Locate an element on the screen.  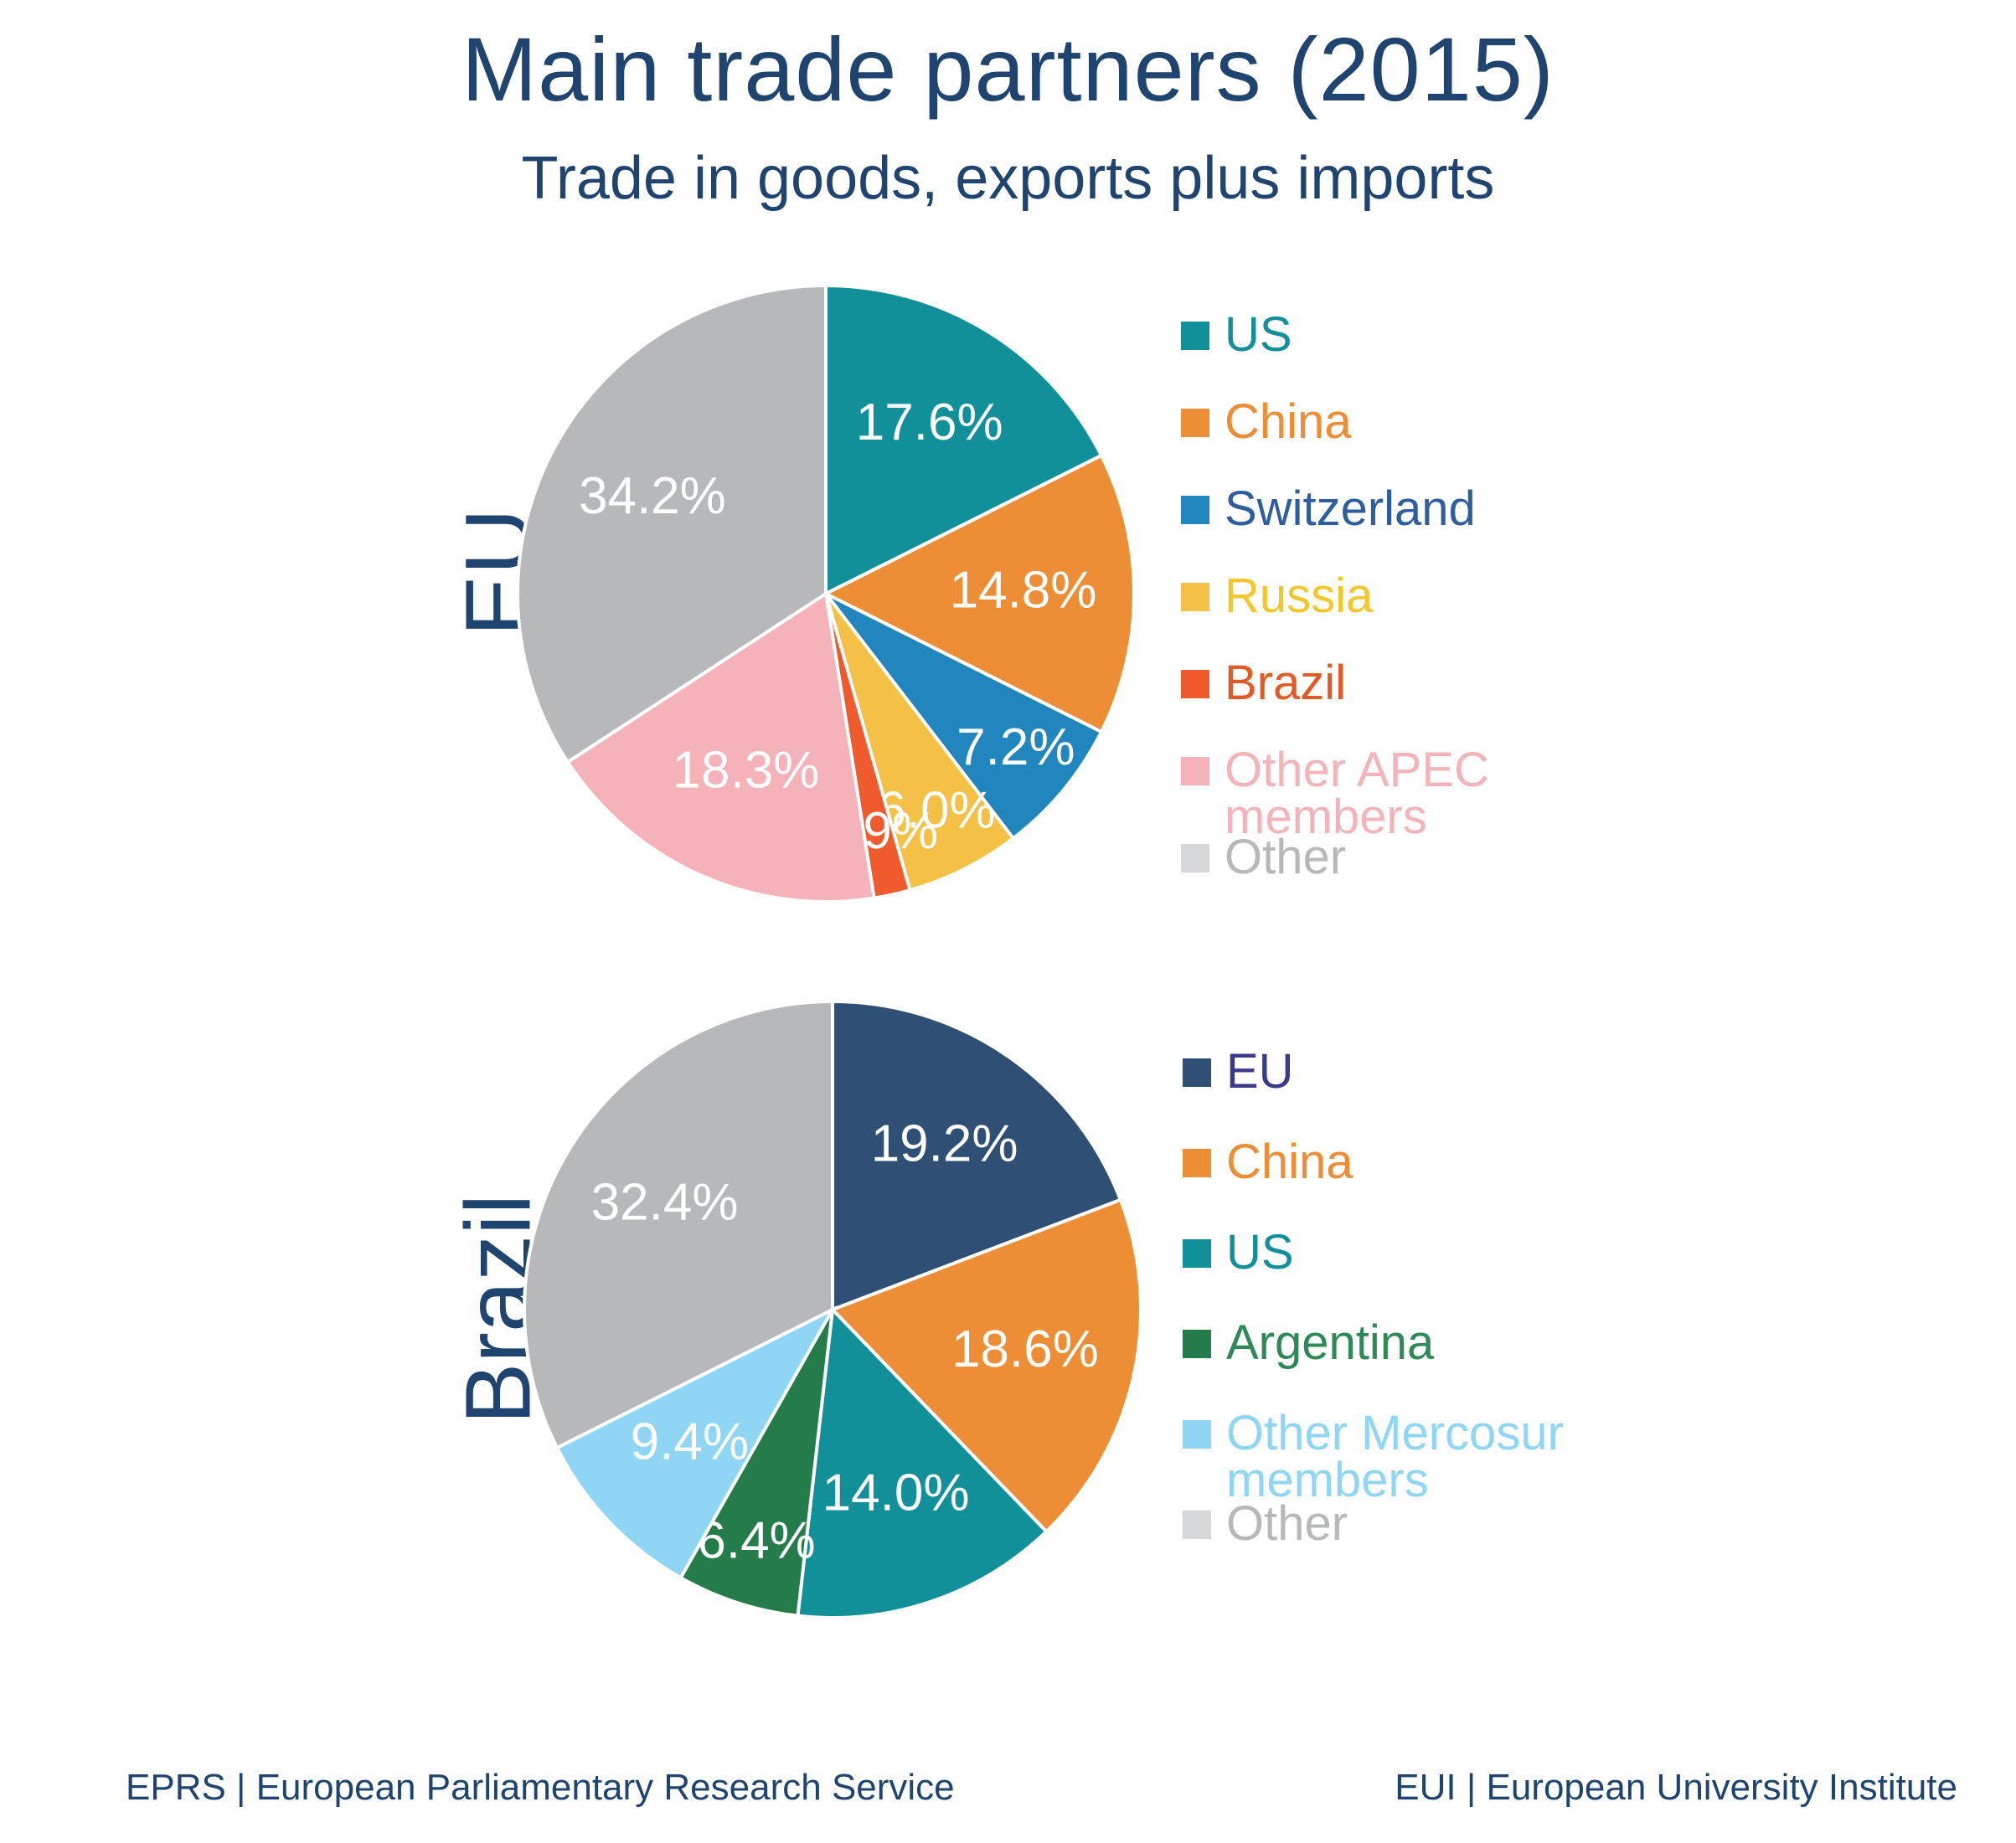
pie-label-brazil-us: 14.0% is located at coordinates (896, 1492).